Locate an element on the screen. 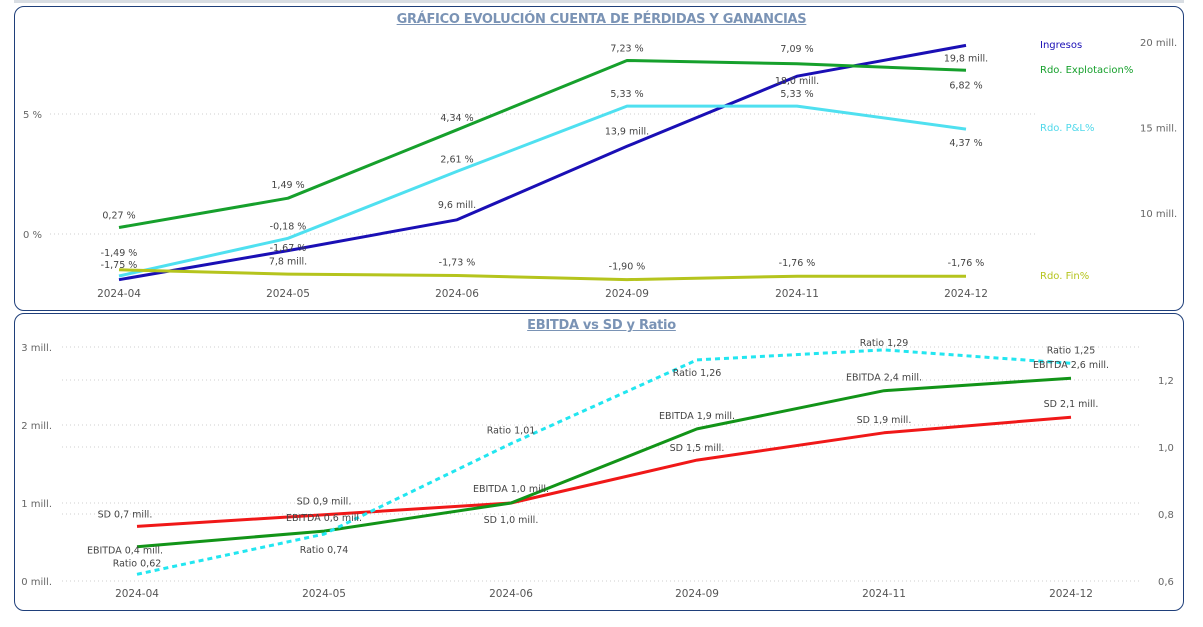  data-label: -1,73 % is located at coordinates (457, 263).